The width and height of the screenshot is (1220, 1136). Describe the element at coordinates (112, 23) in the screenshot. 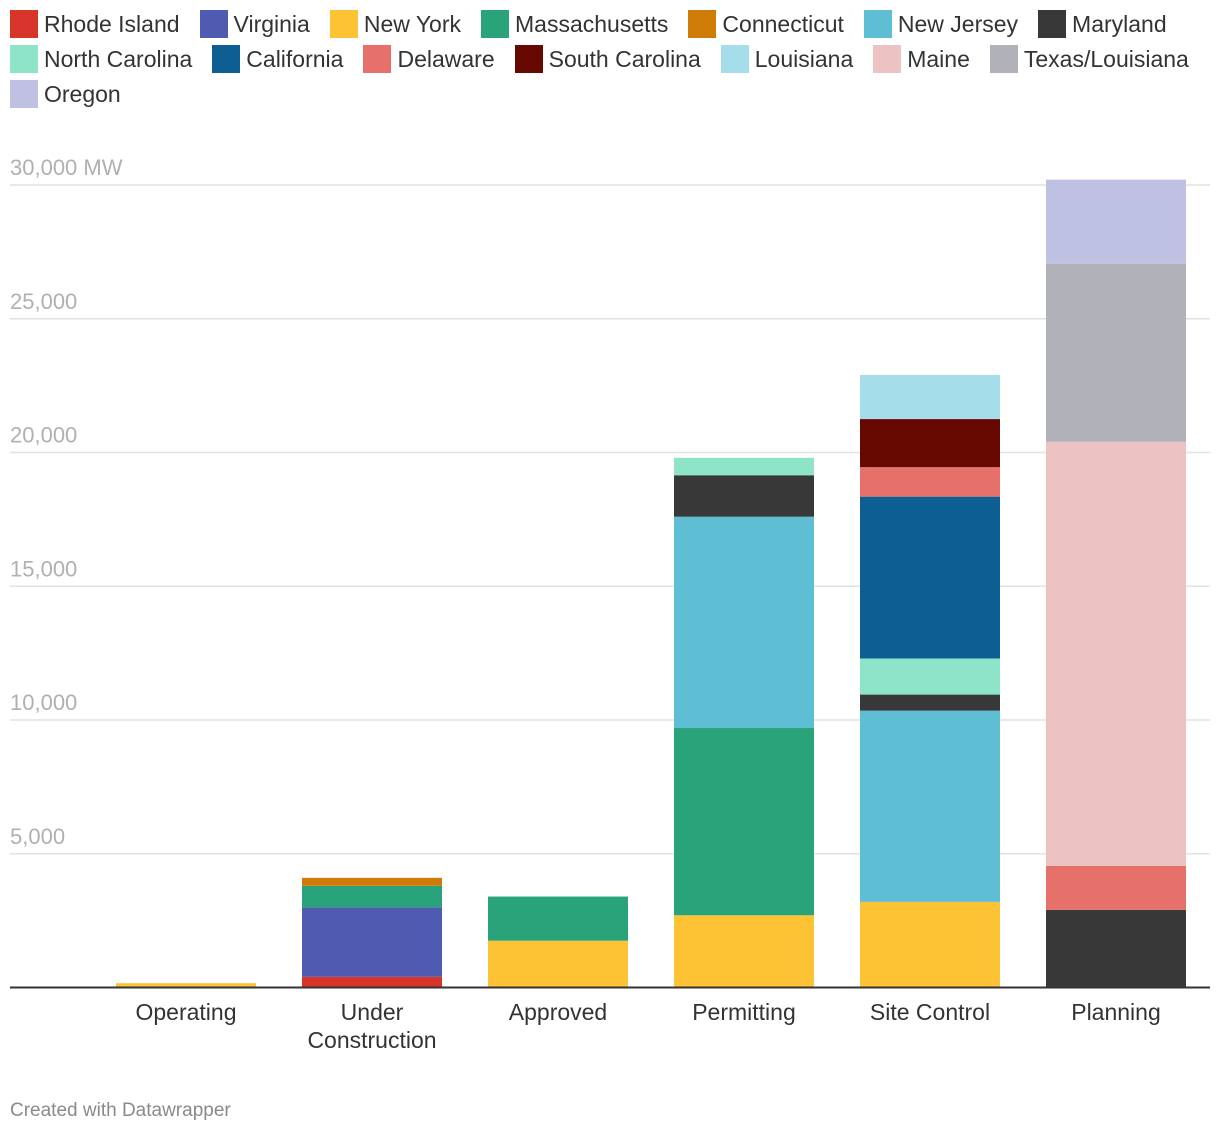

I see `legend-label: Rhode Island` at that location.